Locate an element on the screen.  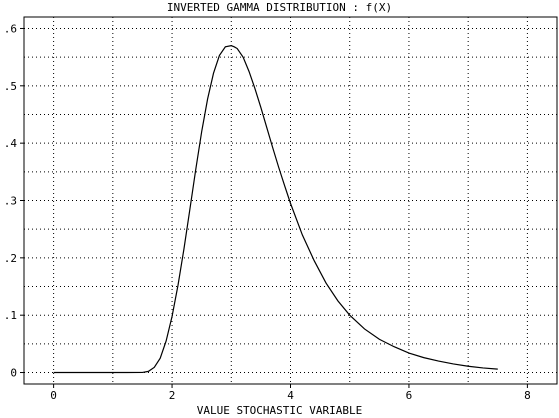
y-tick-label: .6 is located at coordinates (10, 28).